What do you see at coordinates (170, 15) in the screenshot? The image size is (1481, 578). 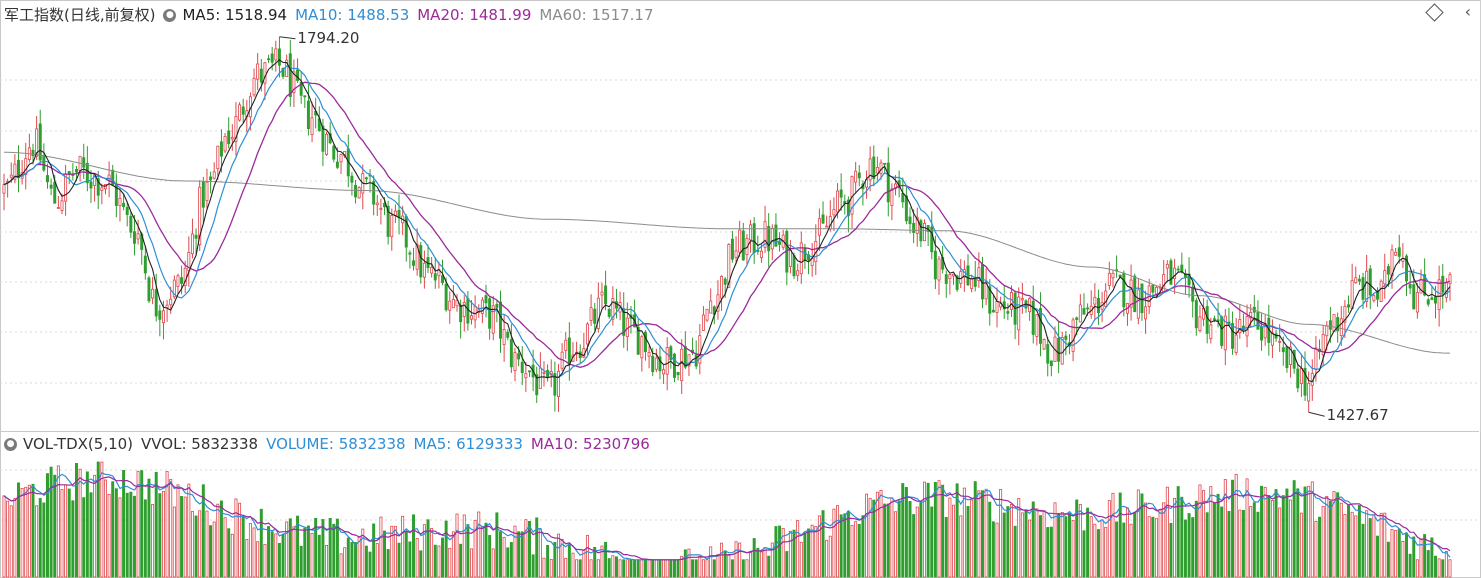 I see `settings-icon: ●` at bounding box center [170, 15].